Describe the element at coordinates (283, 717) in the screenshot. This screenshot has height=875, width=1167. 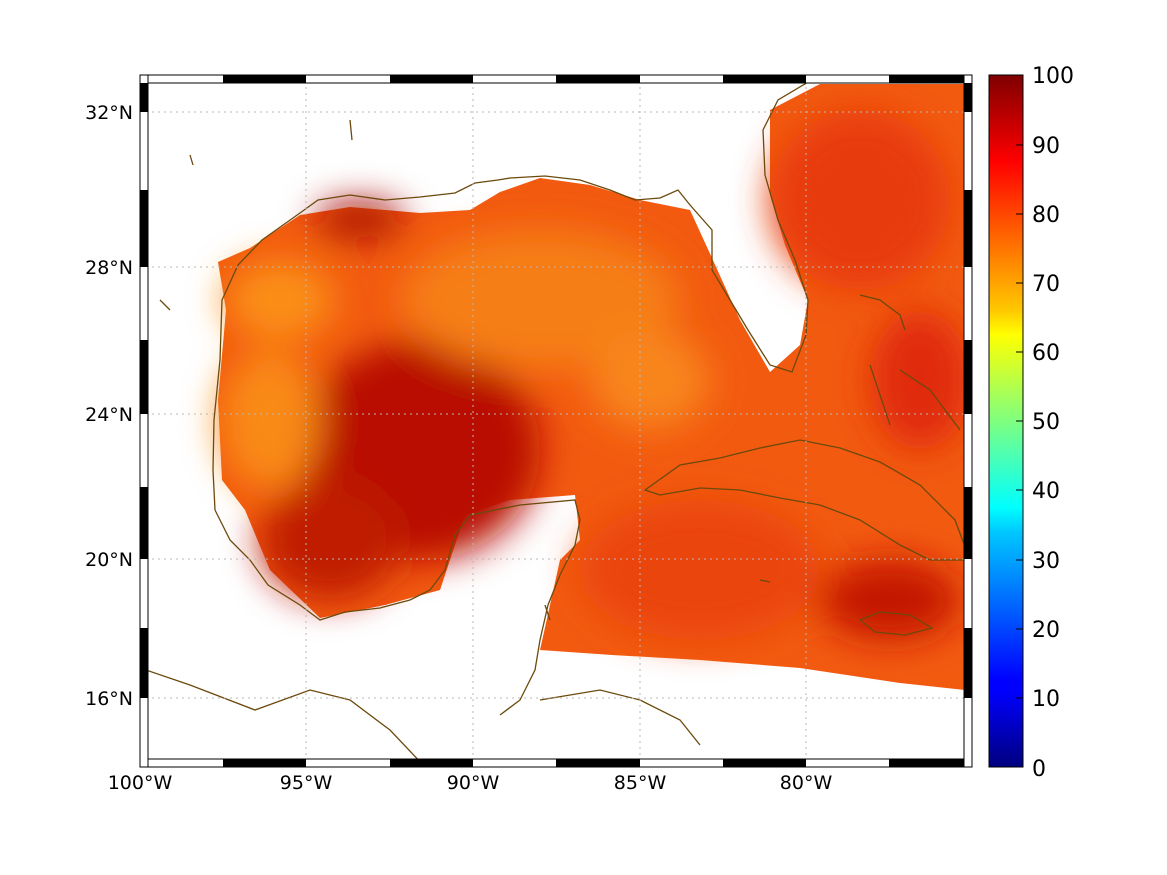
I see `central-america-coast` at that location.